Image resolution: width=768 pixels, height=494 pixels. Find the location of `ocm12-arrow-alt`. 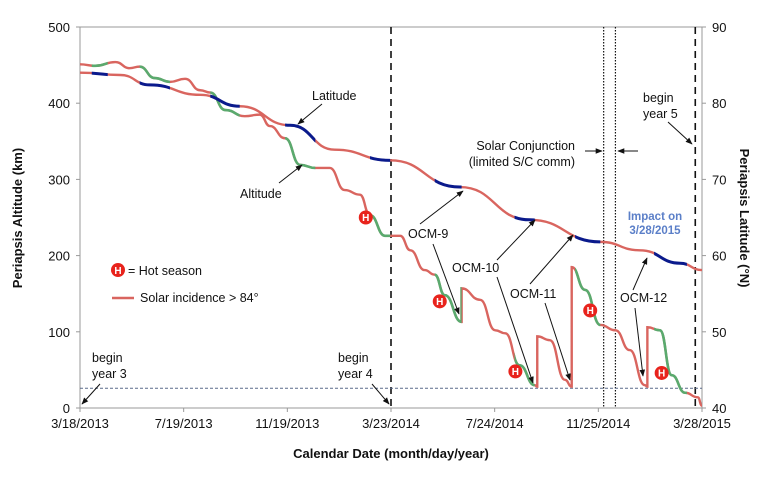

ocm12-arrow-alt is located at coordinates (640, 342).